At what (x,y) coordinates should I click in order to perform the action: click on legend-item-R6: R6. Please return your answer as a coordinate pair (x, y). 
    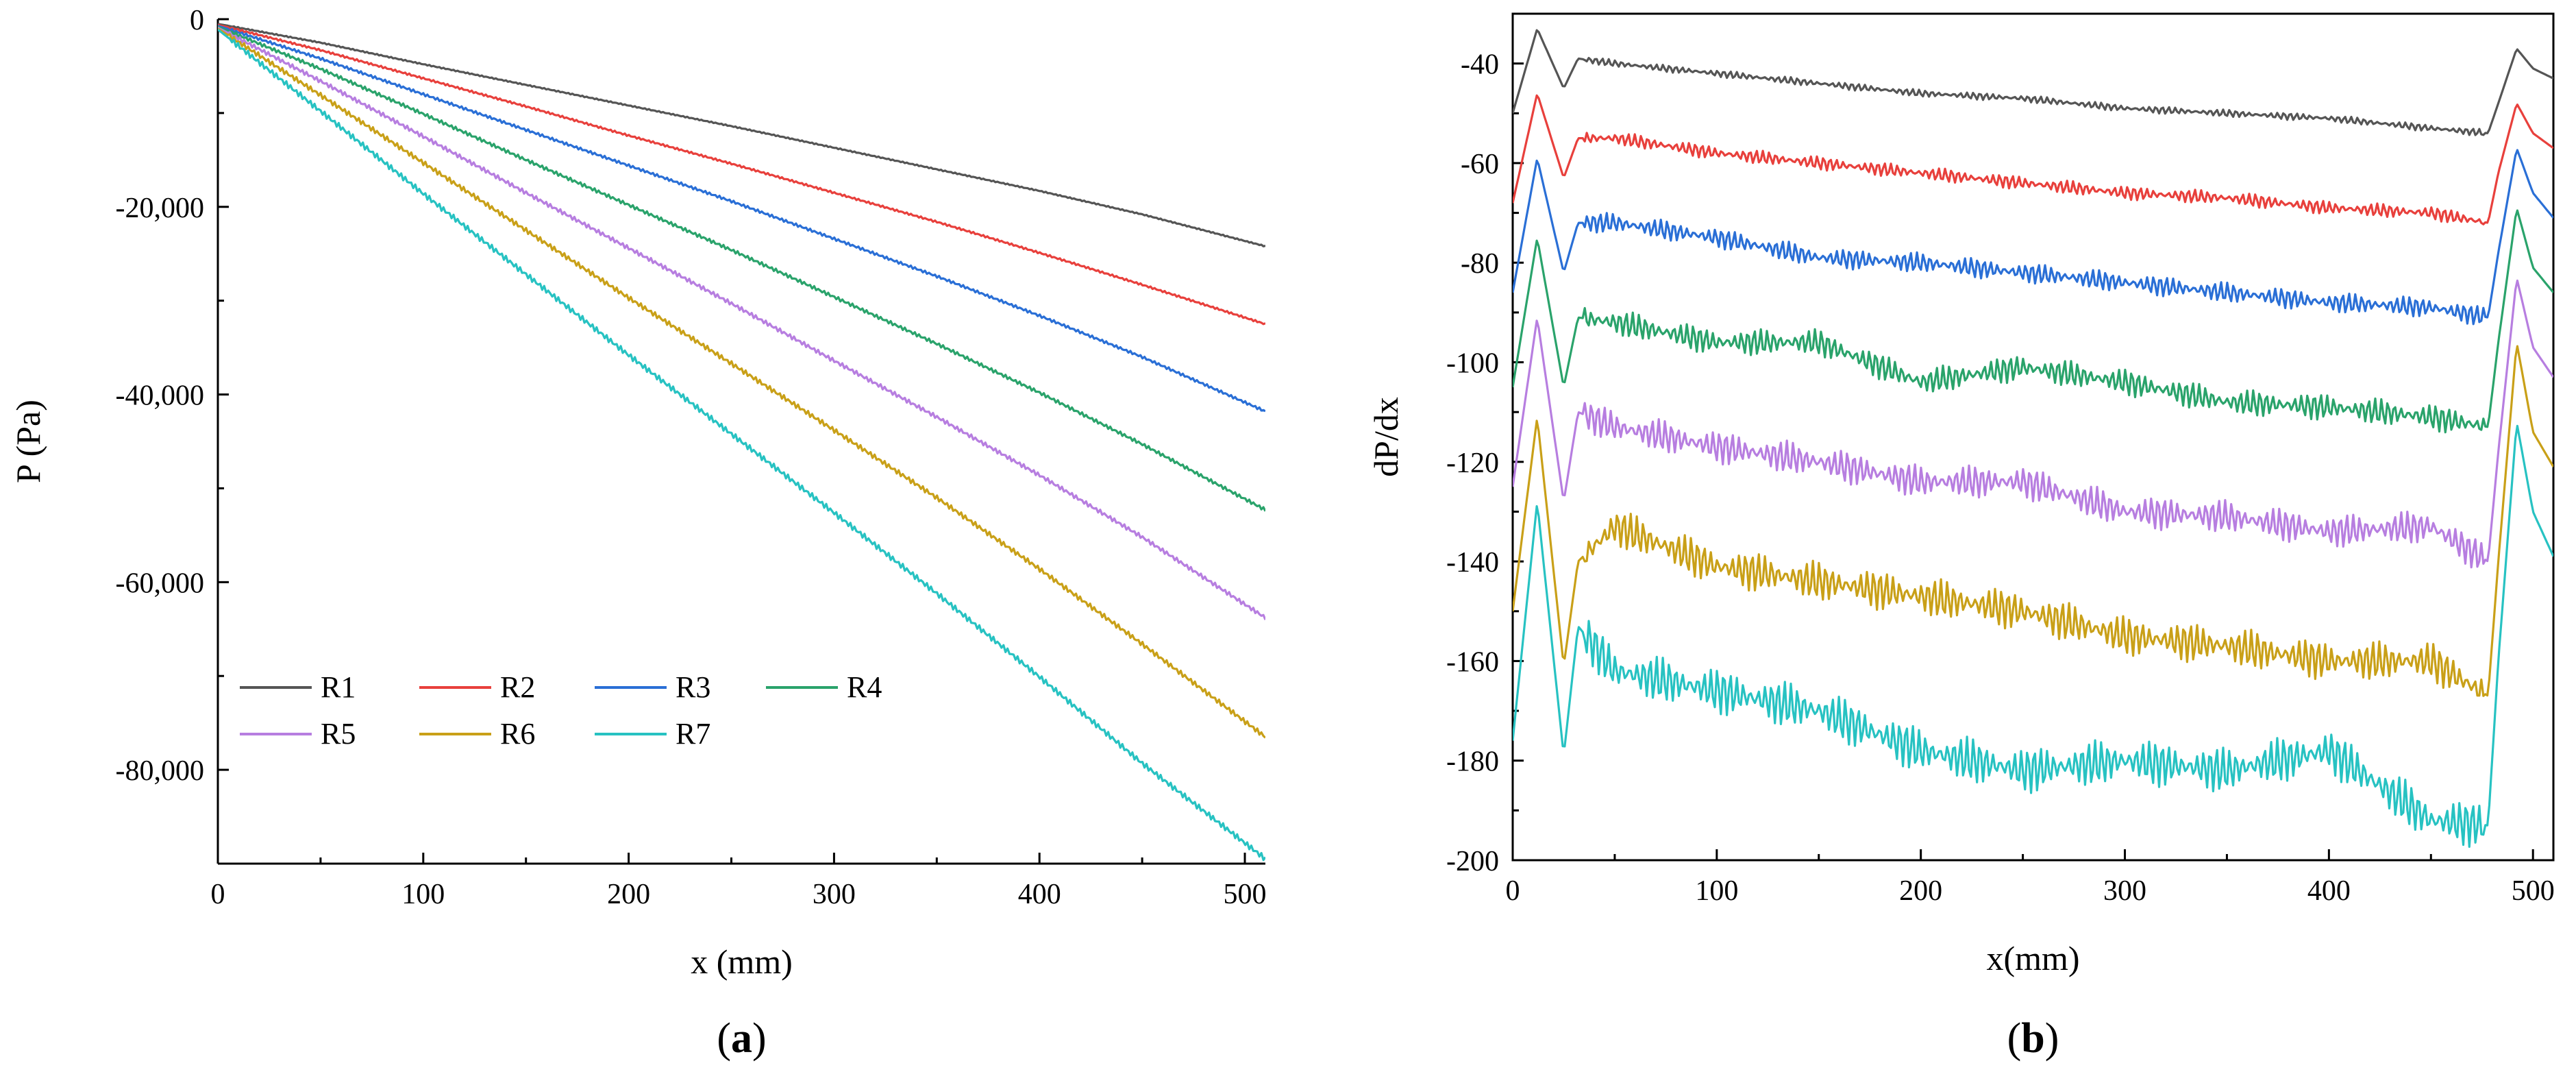
    Looking at the image, I should click on (477, 734).